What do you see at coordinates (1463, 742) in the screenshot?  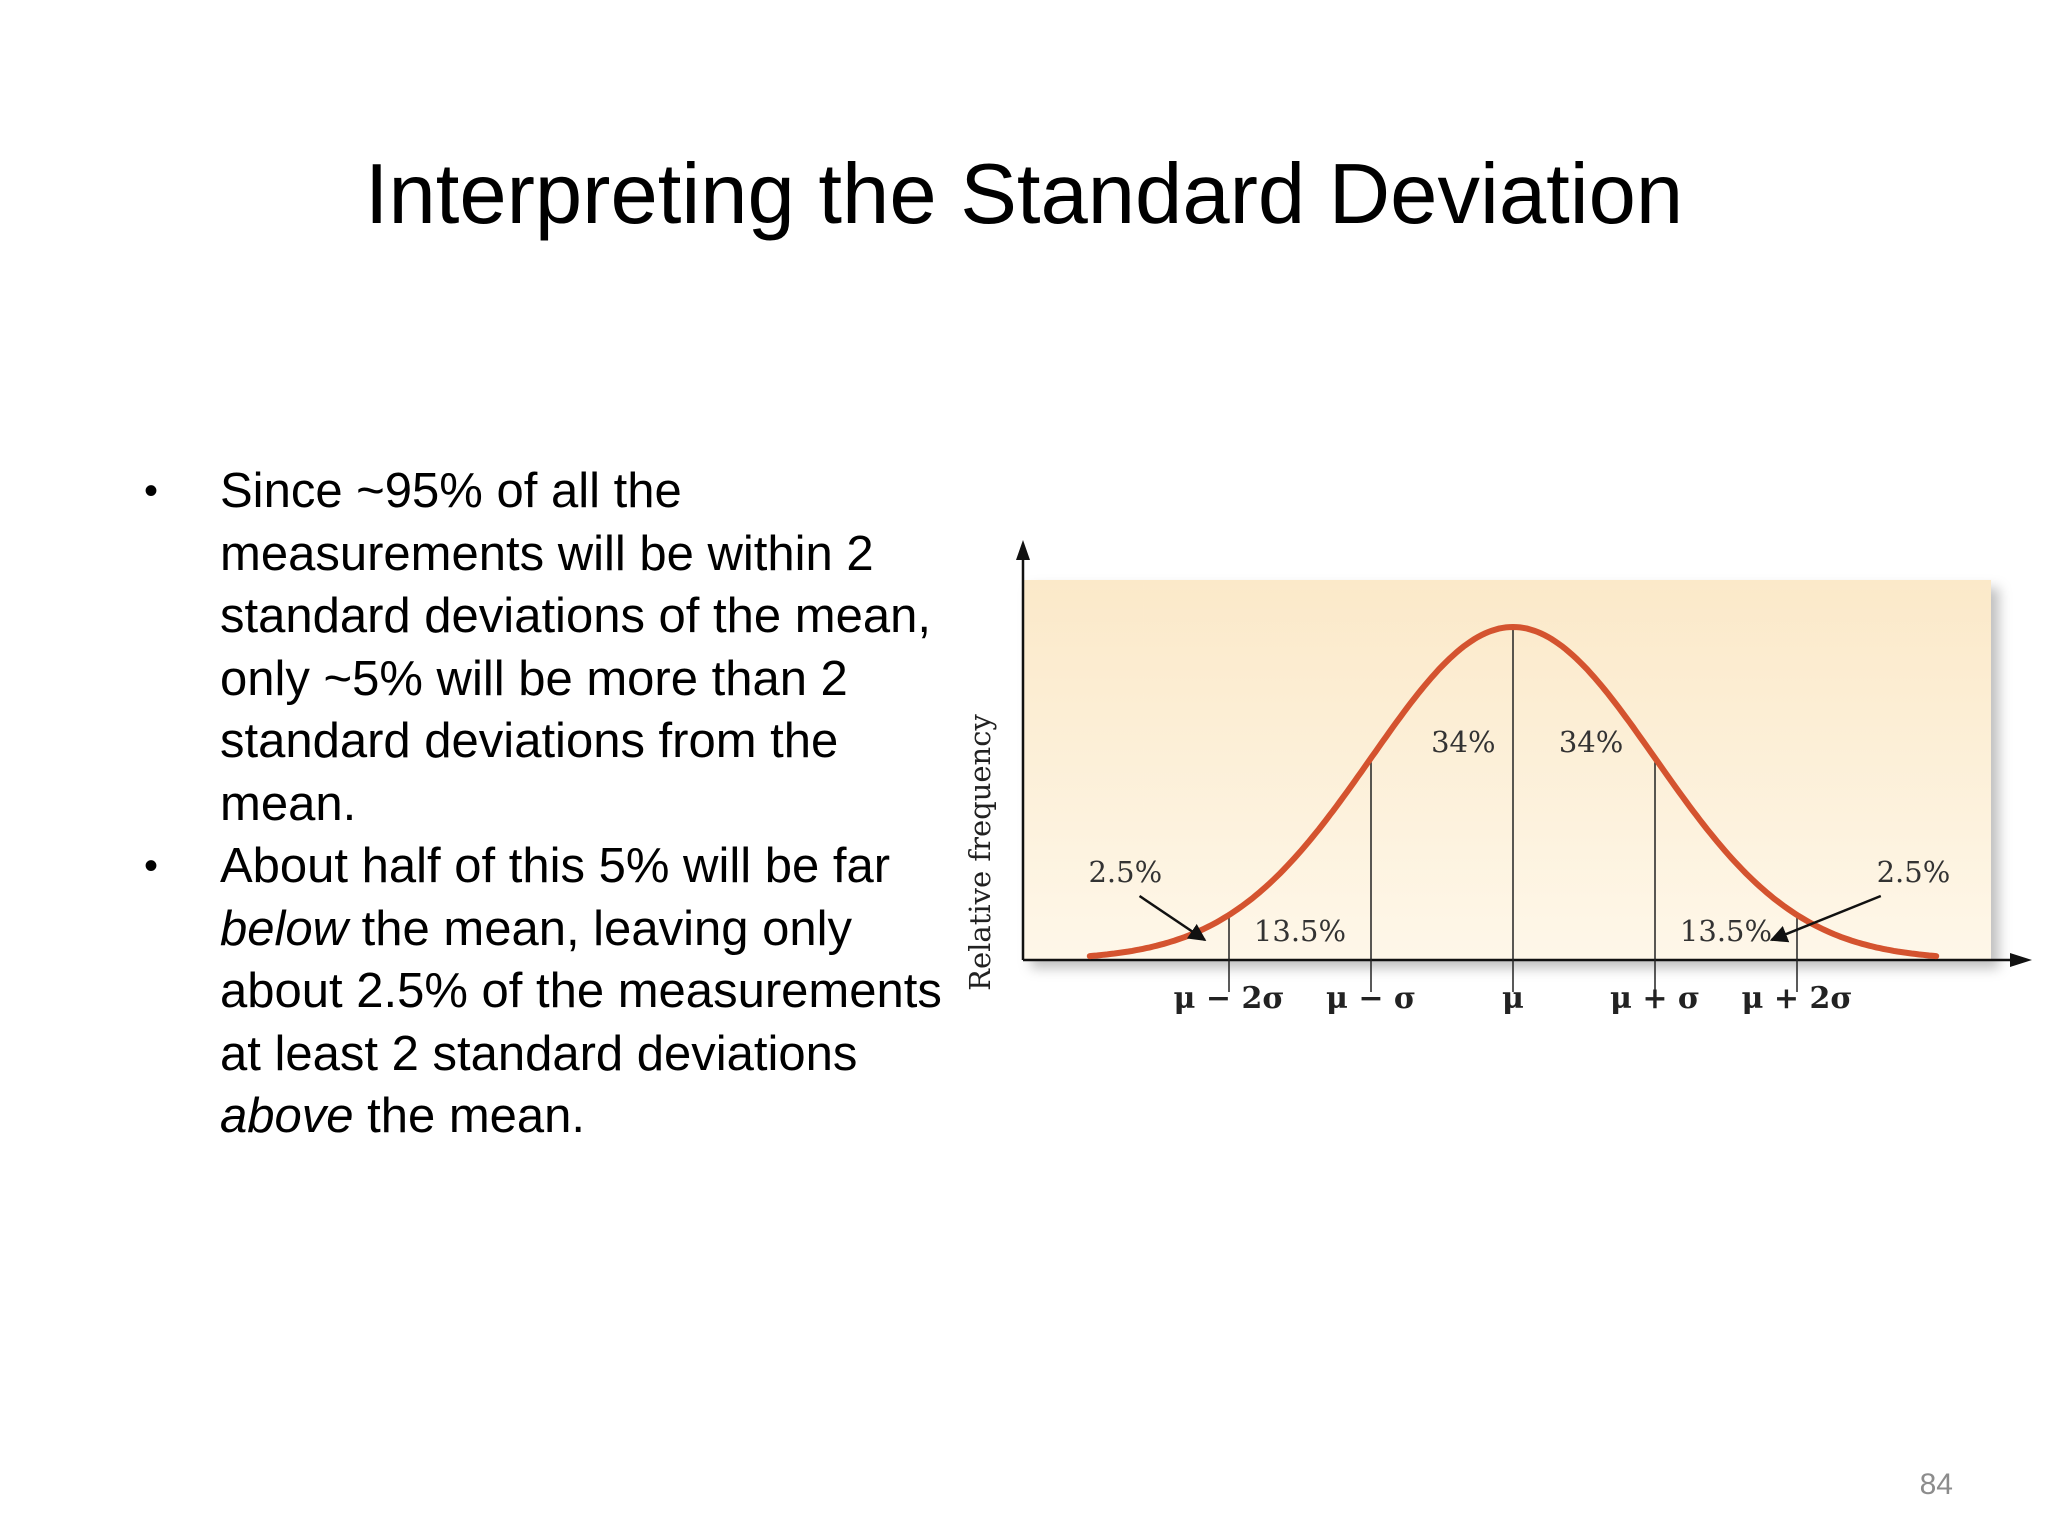 I see `region-label-2: 34%` at bounding box center [1463, 742].